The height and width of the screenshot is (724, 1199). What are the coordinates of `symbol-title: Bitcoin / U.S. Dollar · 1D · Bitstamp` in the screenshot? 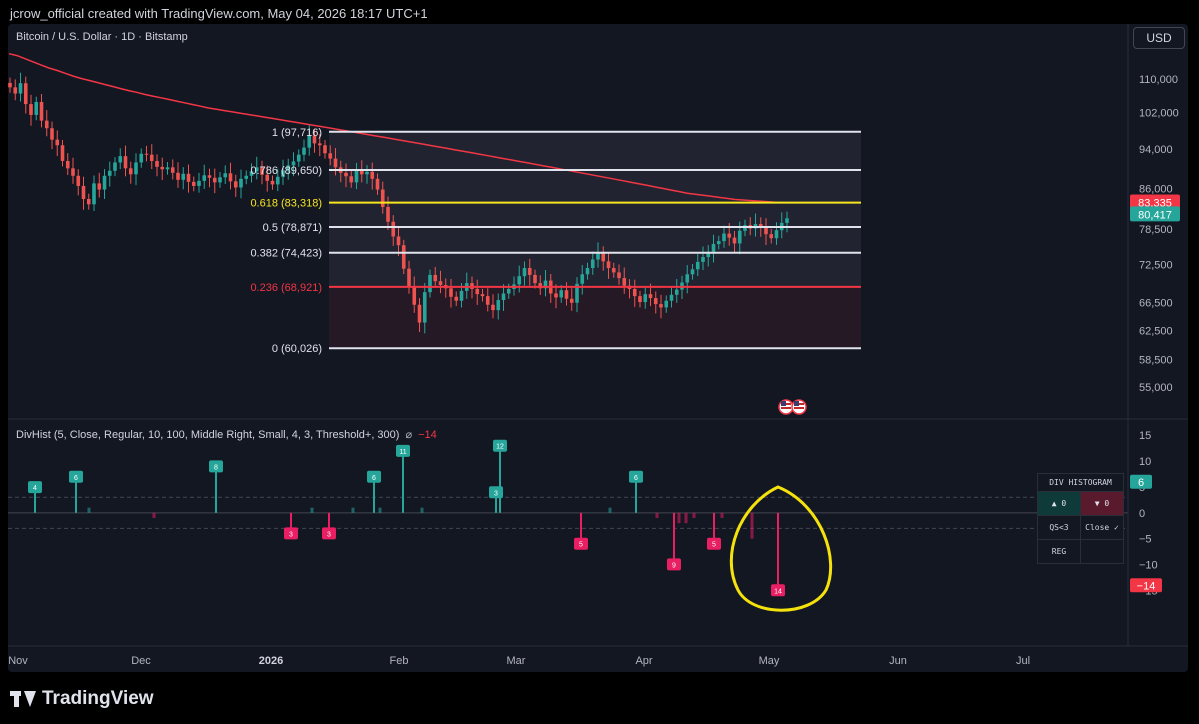 It's located at (102, 37).